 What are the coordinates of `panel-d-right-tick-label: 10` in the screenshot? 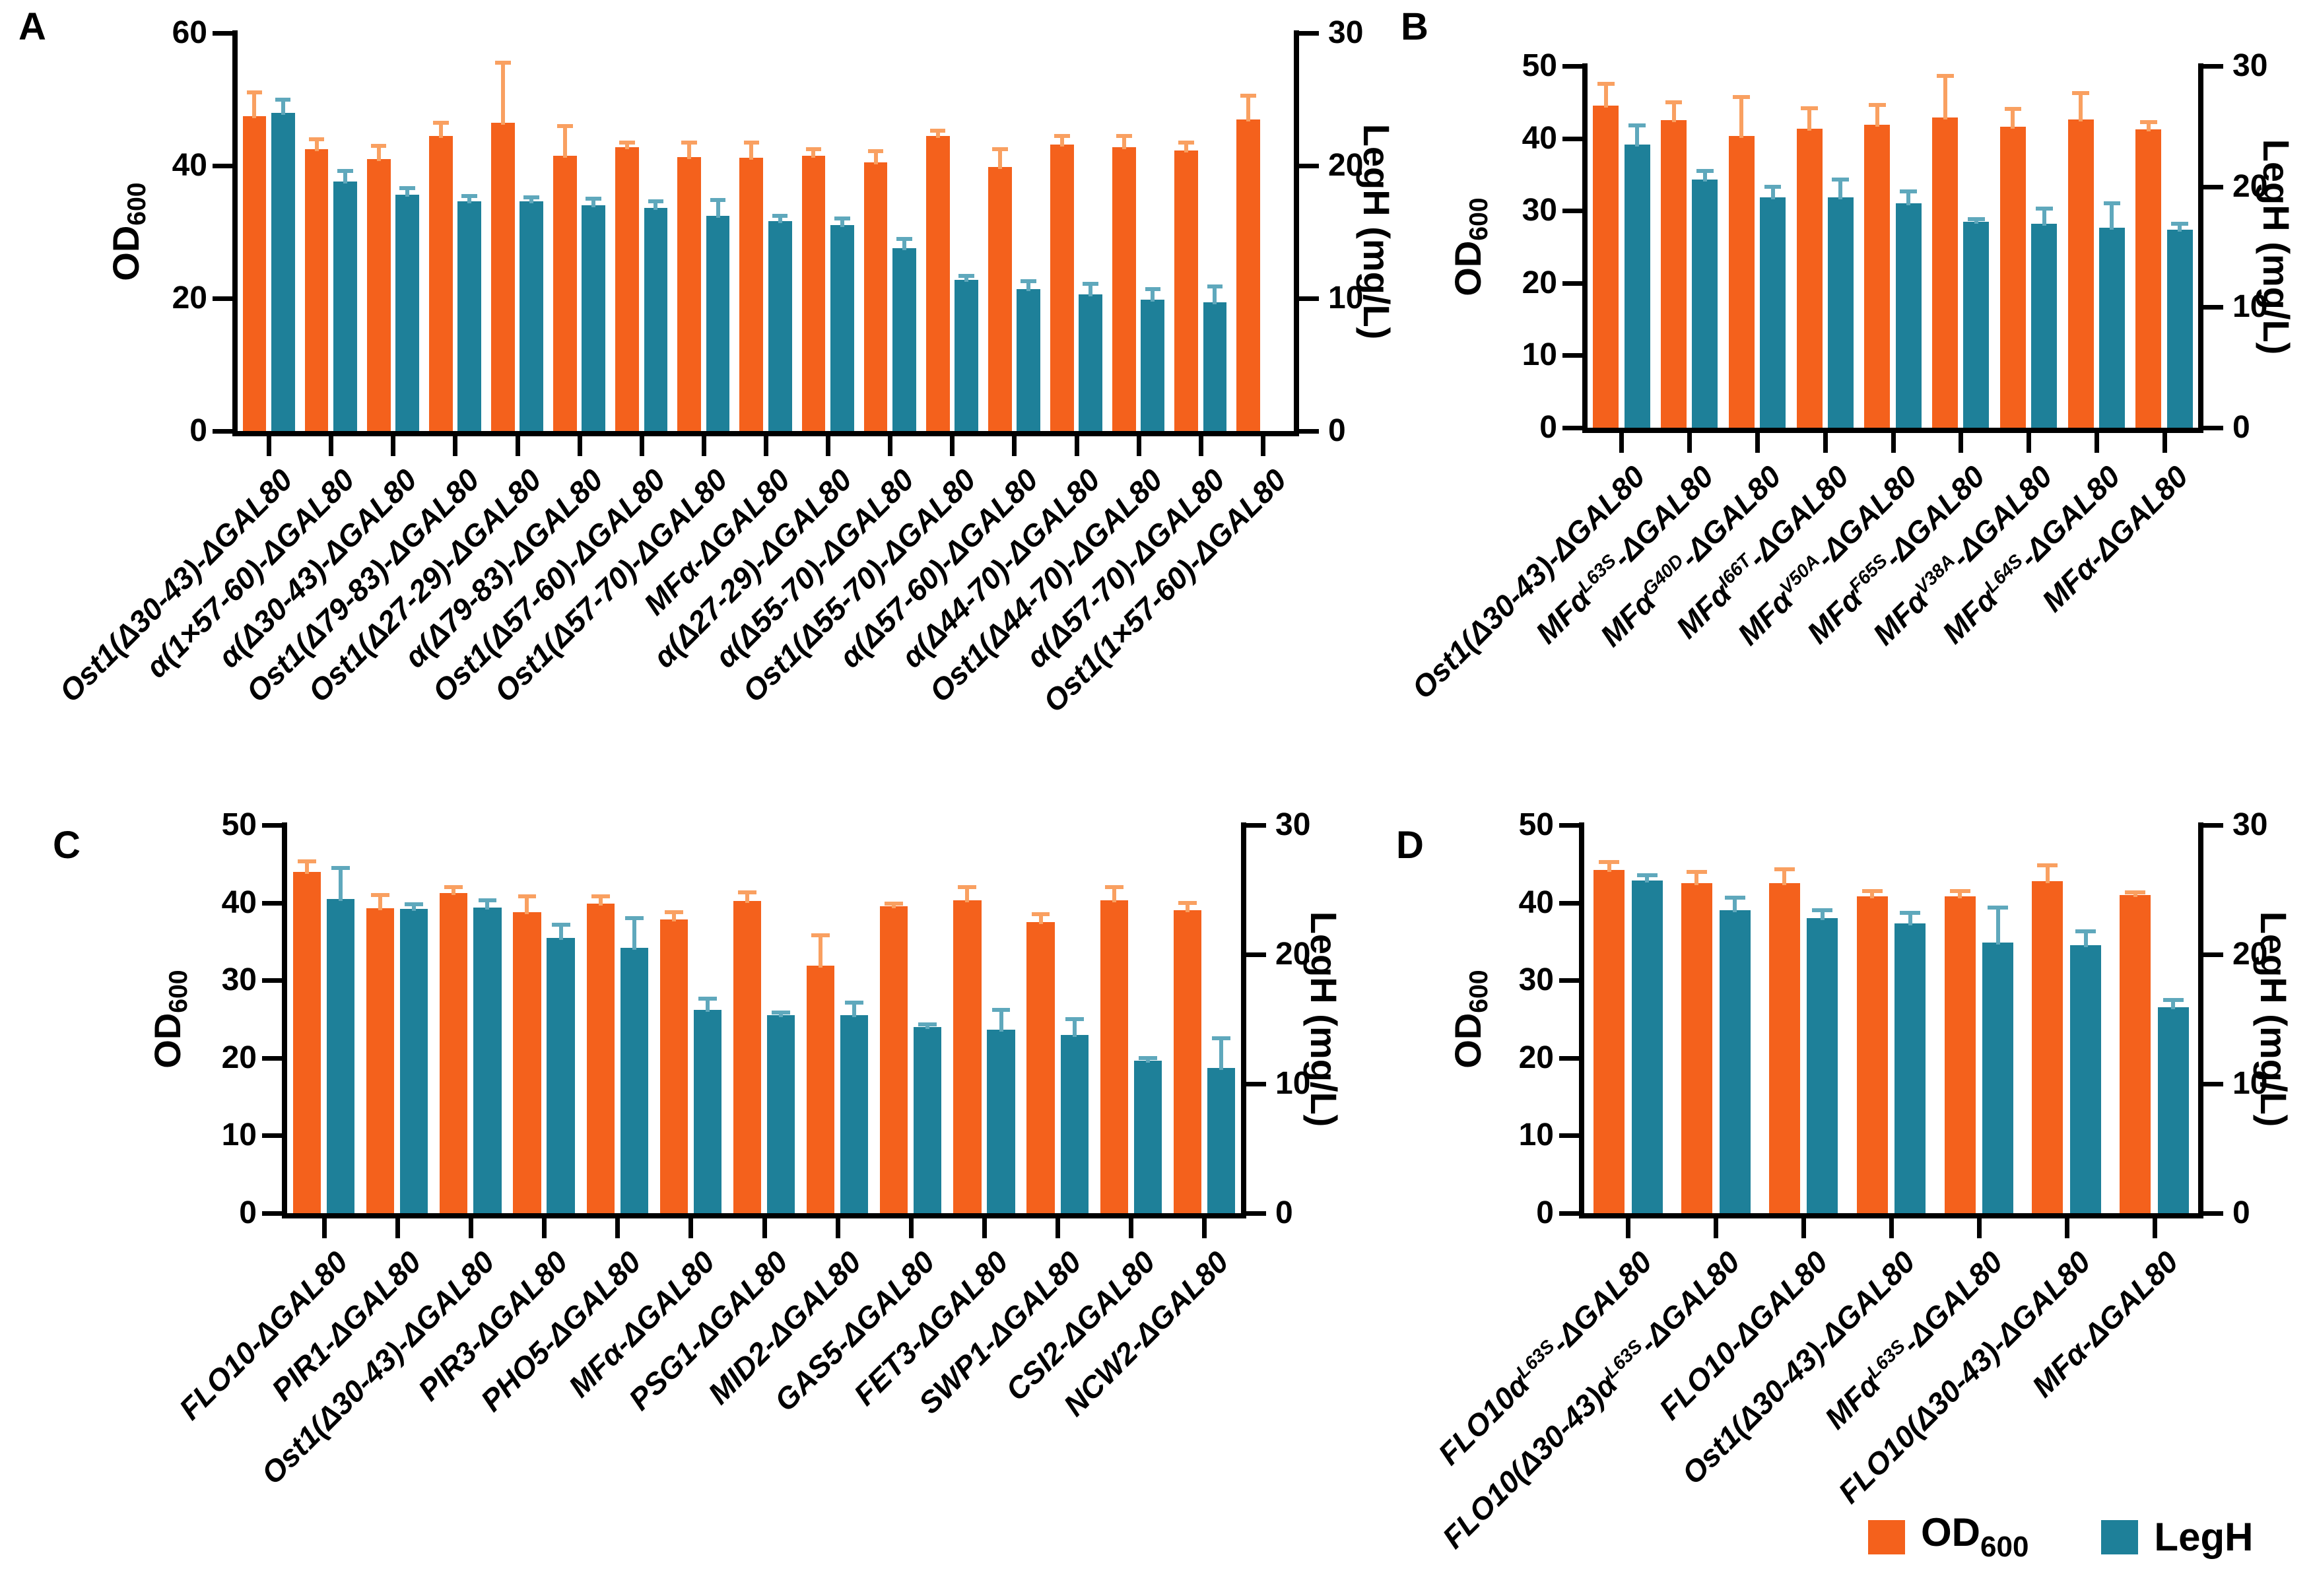 It's located at (2250, 1083).